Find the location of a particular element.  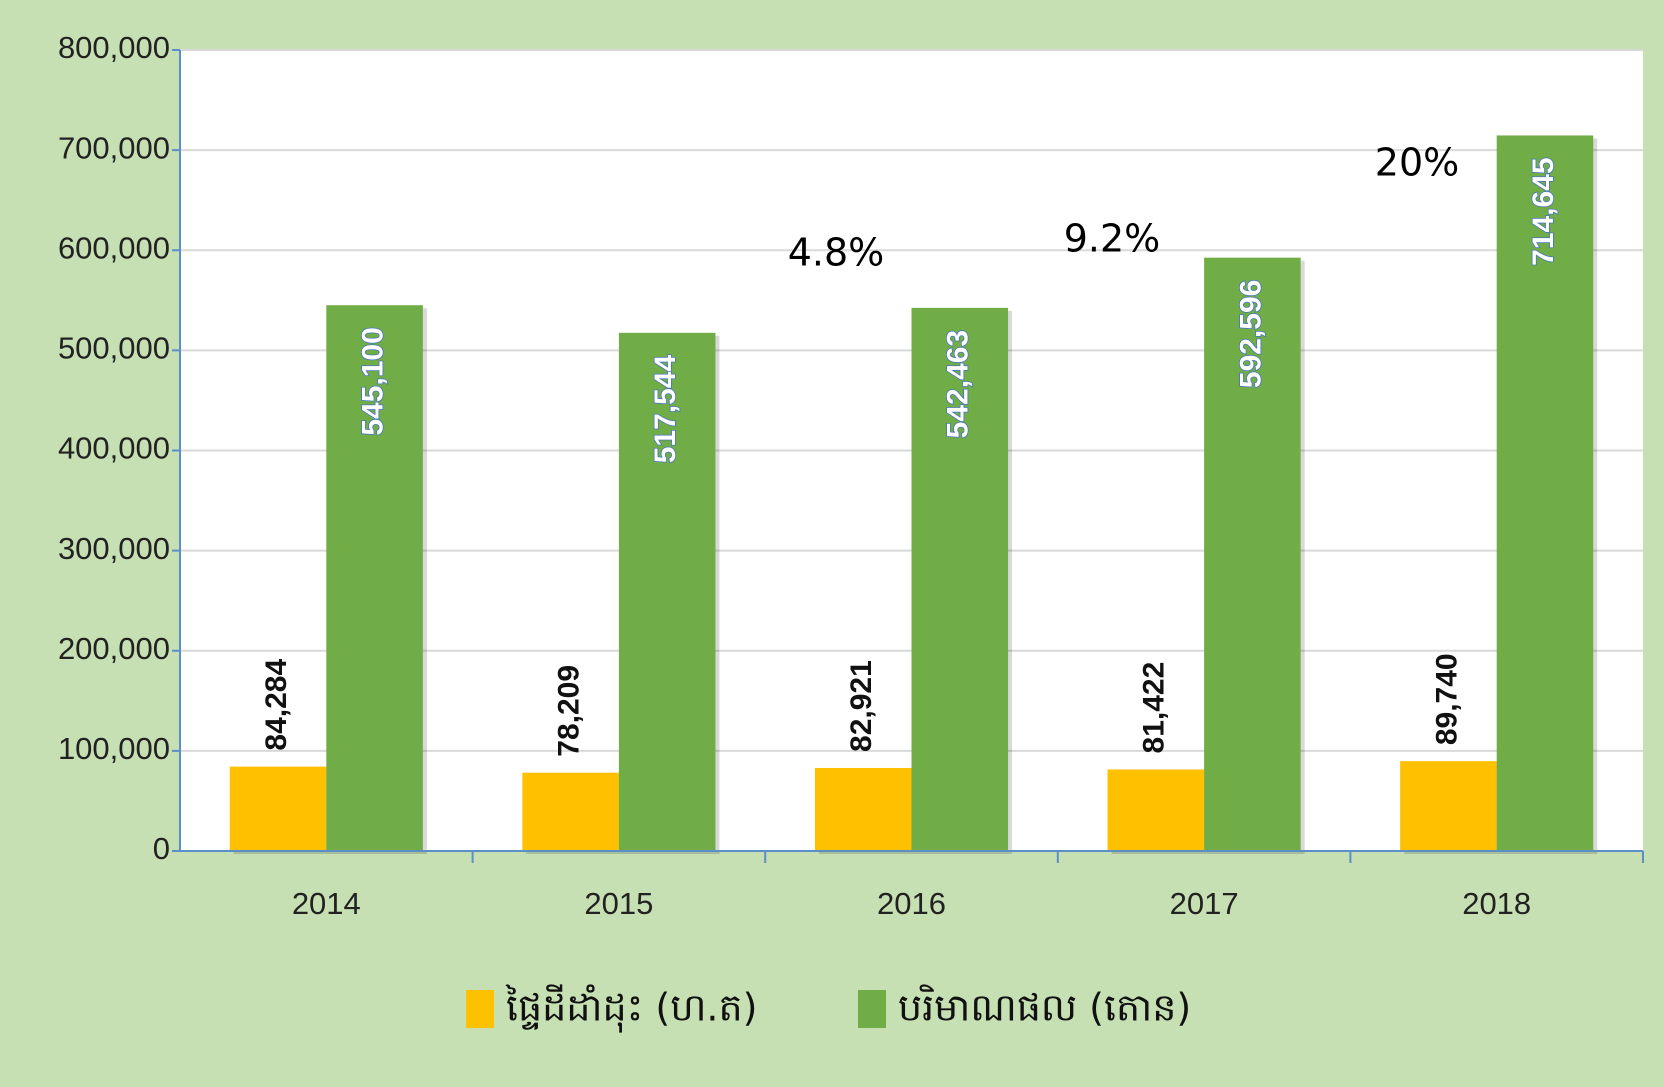

x-tick-label: 2016 is located at coordinates (911, 903).